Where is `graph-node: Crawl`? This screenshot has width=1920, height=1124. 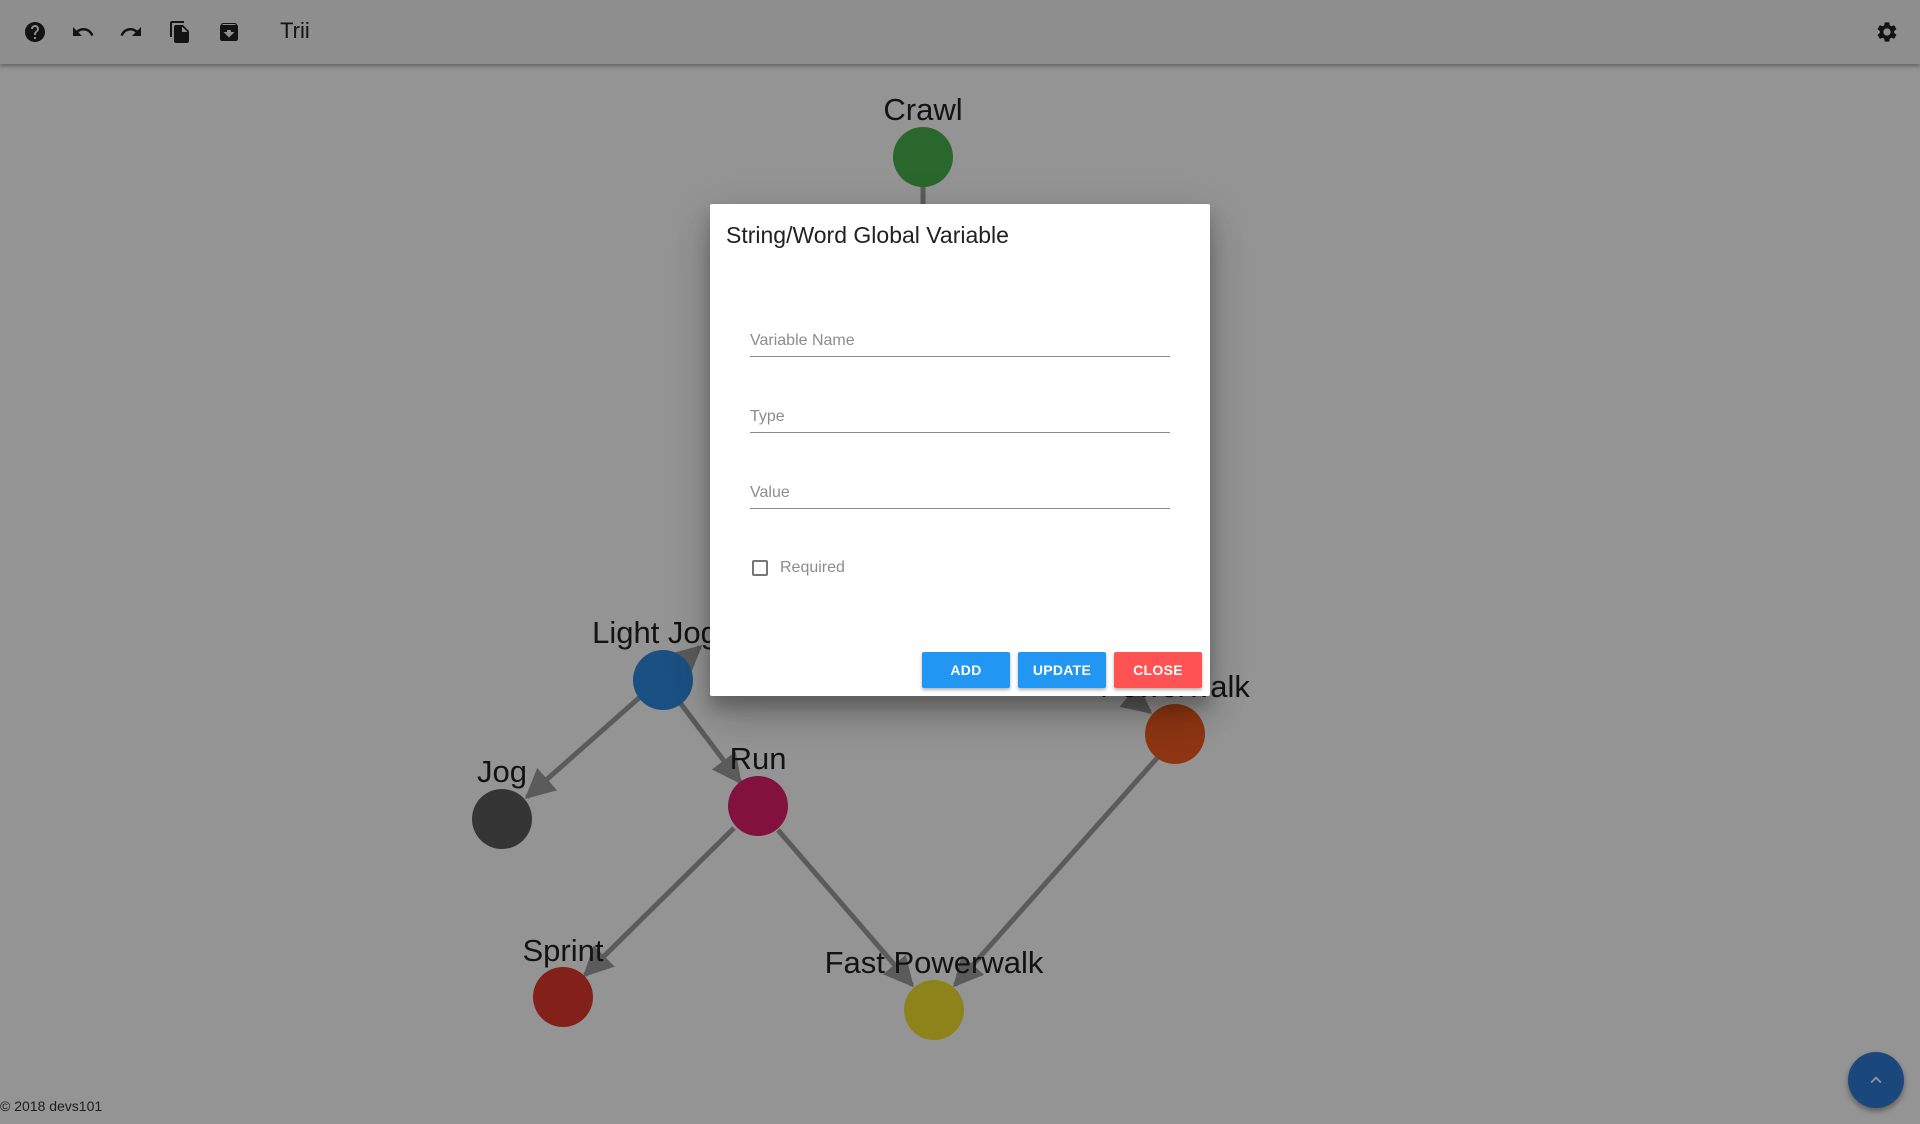 graph-node: Crawl is located at coordinates (923, 139).